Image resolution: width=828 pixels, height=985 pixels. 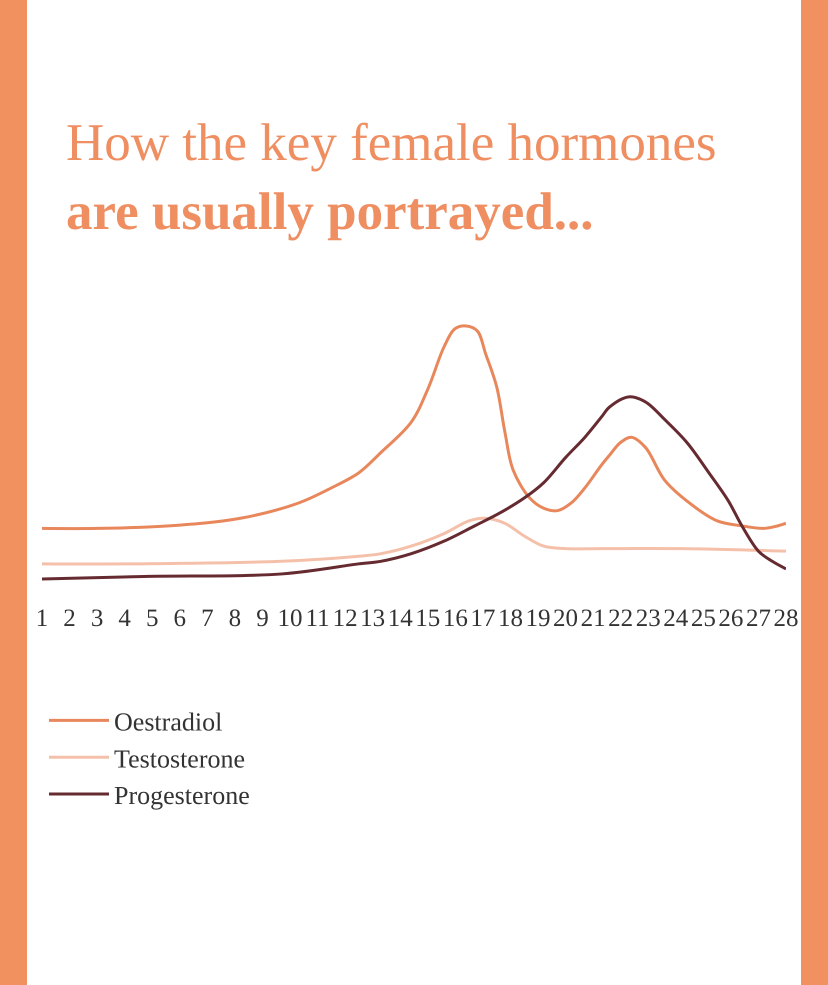 What do you see at coordinates (168, 722) in the screenshot?
I see `legend-label: Oestradiol` at bounding box center [168, 722].